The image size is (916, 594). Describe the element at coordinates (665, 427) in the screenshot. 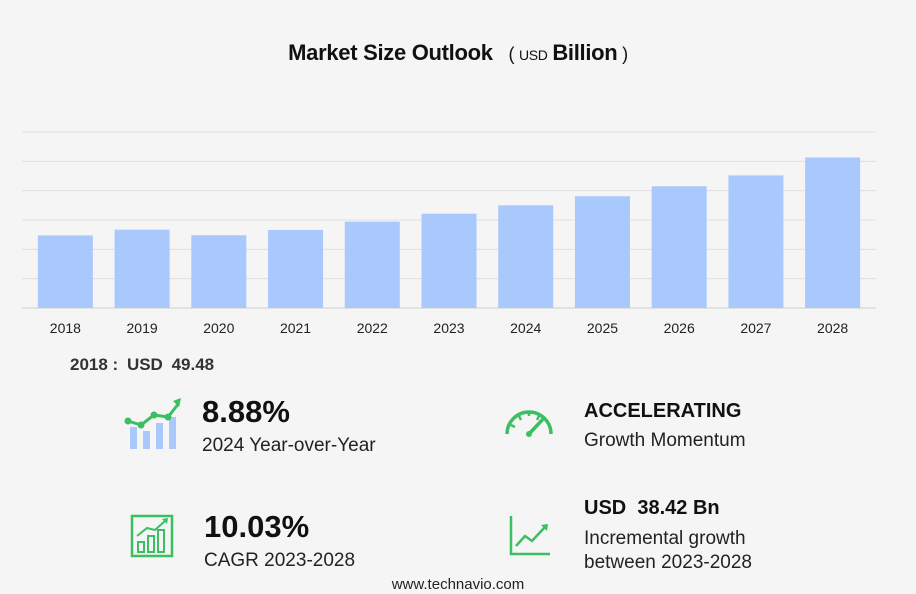

I see `kpi-momentum: ACCELERATING Growth Momentum` at that location.